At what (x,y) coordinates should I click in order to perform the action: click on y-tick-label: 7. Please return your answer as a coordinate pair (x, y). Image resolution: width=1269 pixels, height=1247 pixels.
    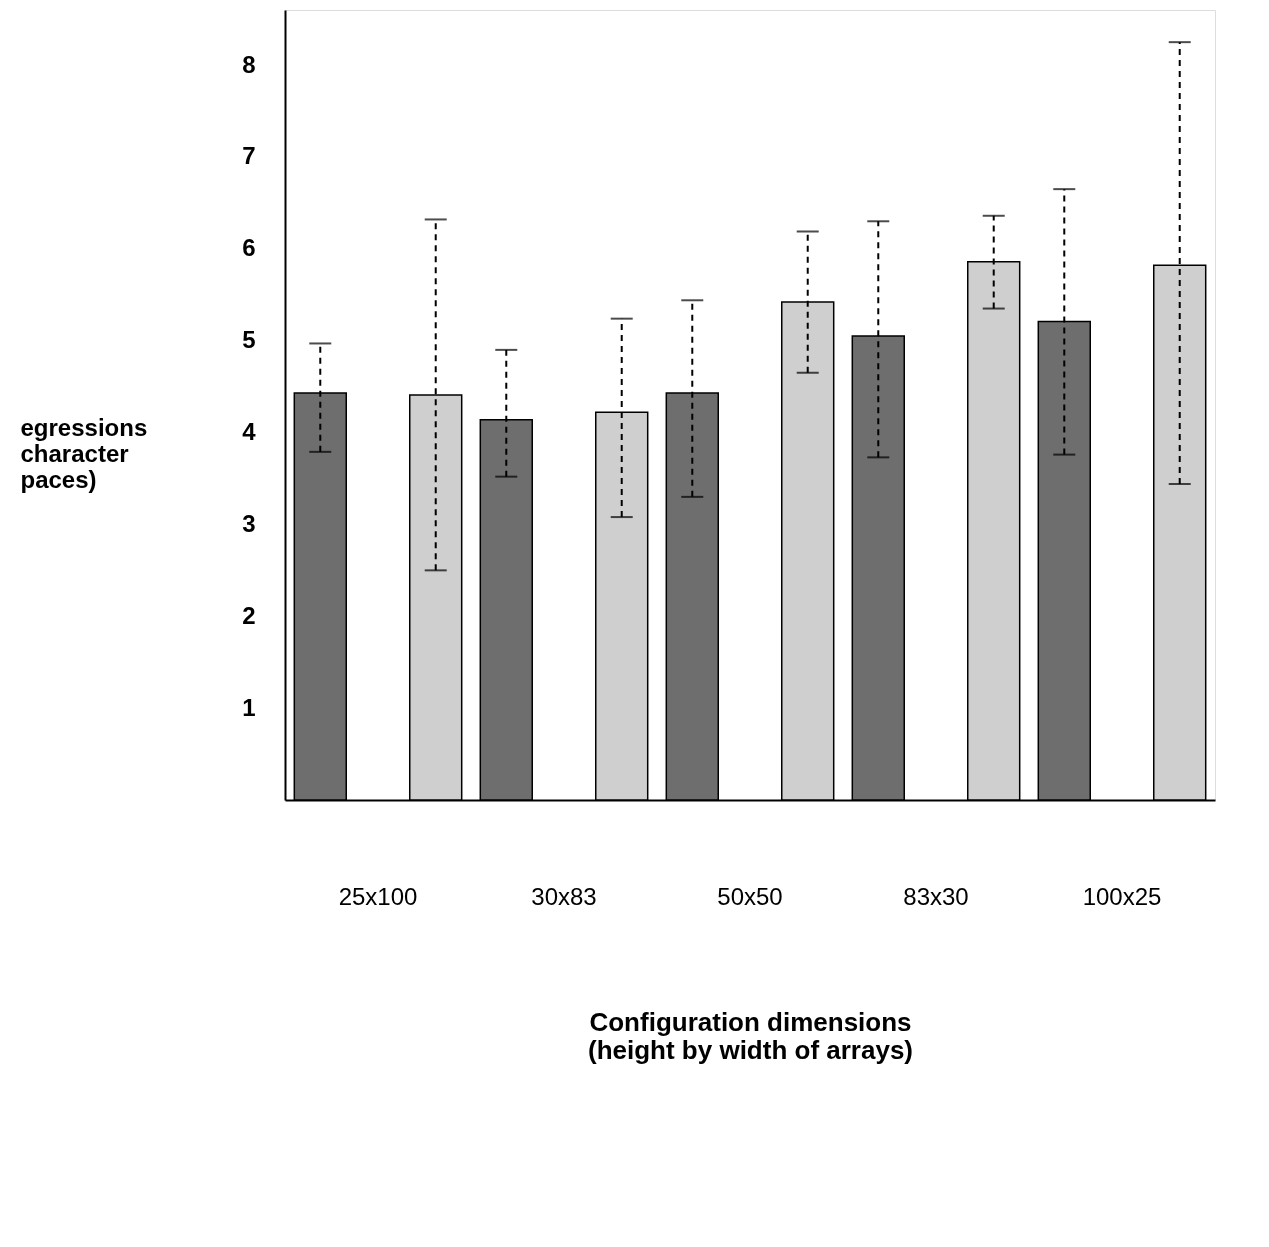
    Looking at the image, I should click on (249, 156).